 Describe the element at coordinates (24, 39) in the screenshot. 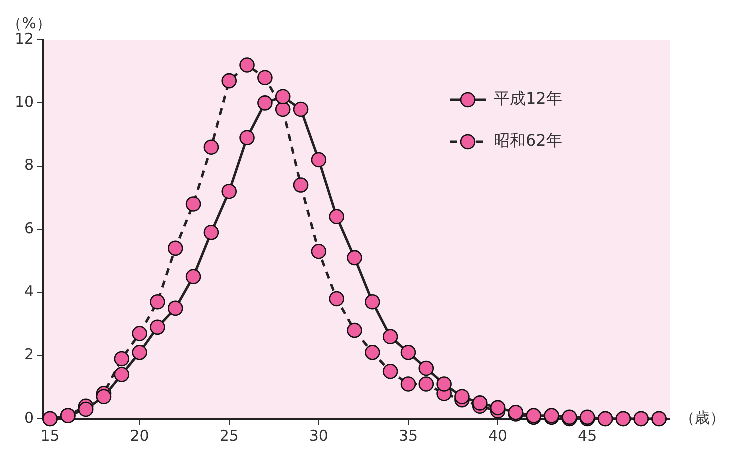

I see `y-tick-label: 12` at that location.